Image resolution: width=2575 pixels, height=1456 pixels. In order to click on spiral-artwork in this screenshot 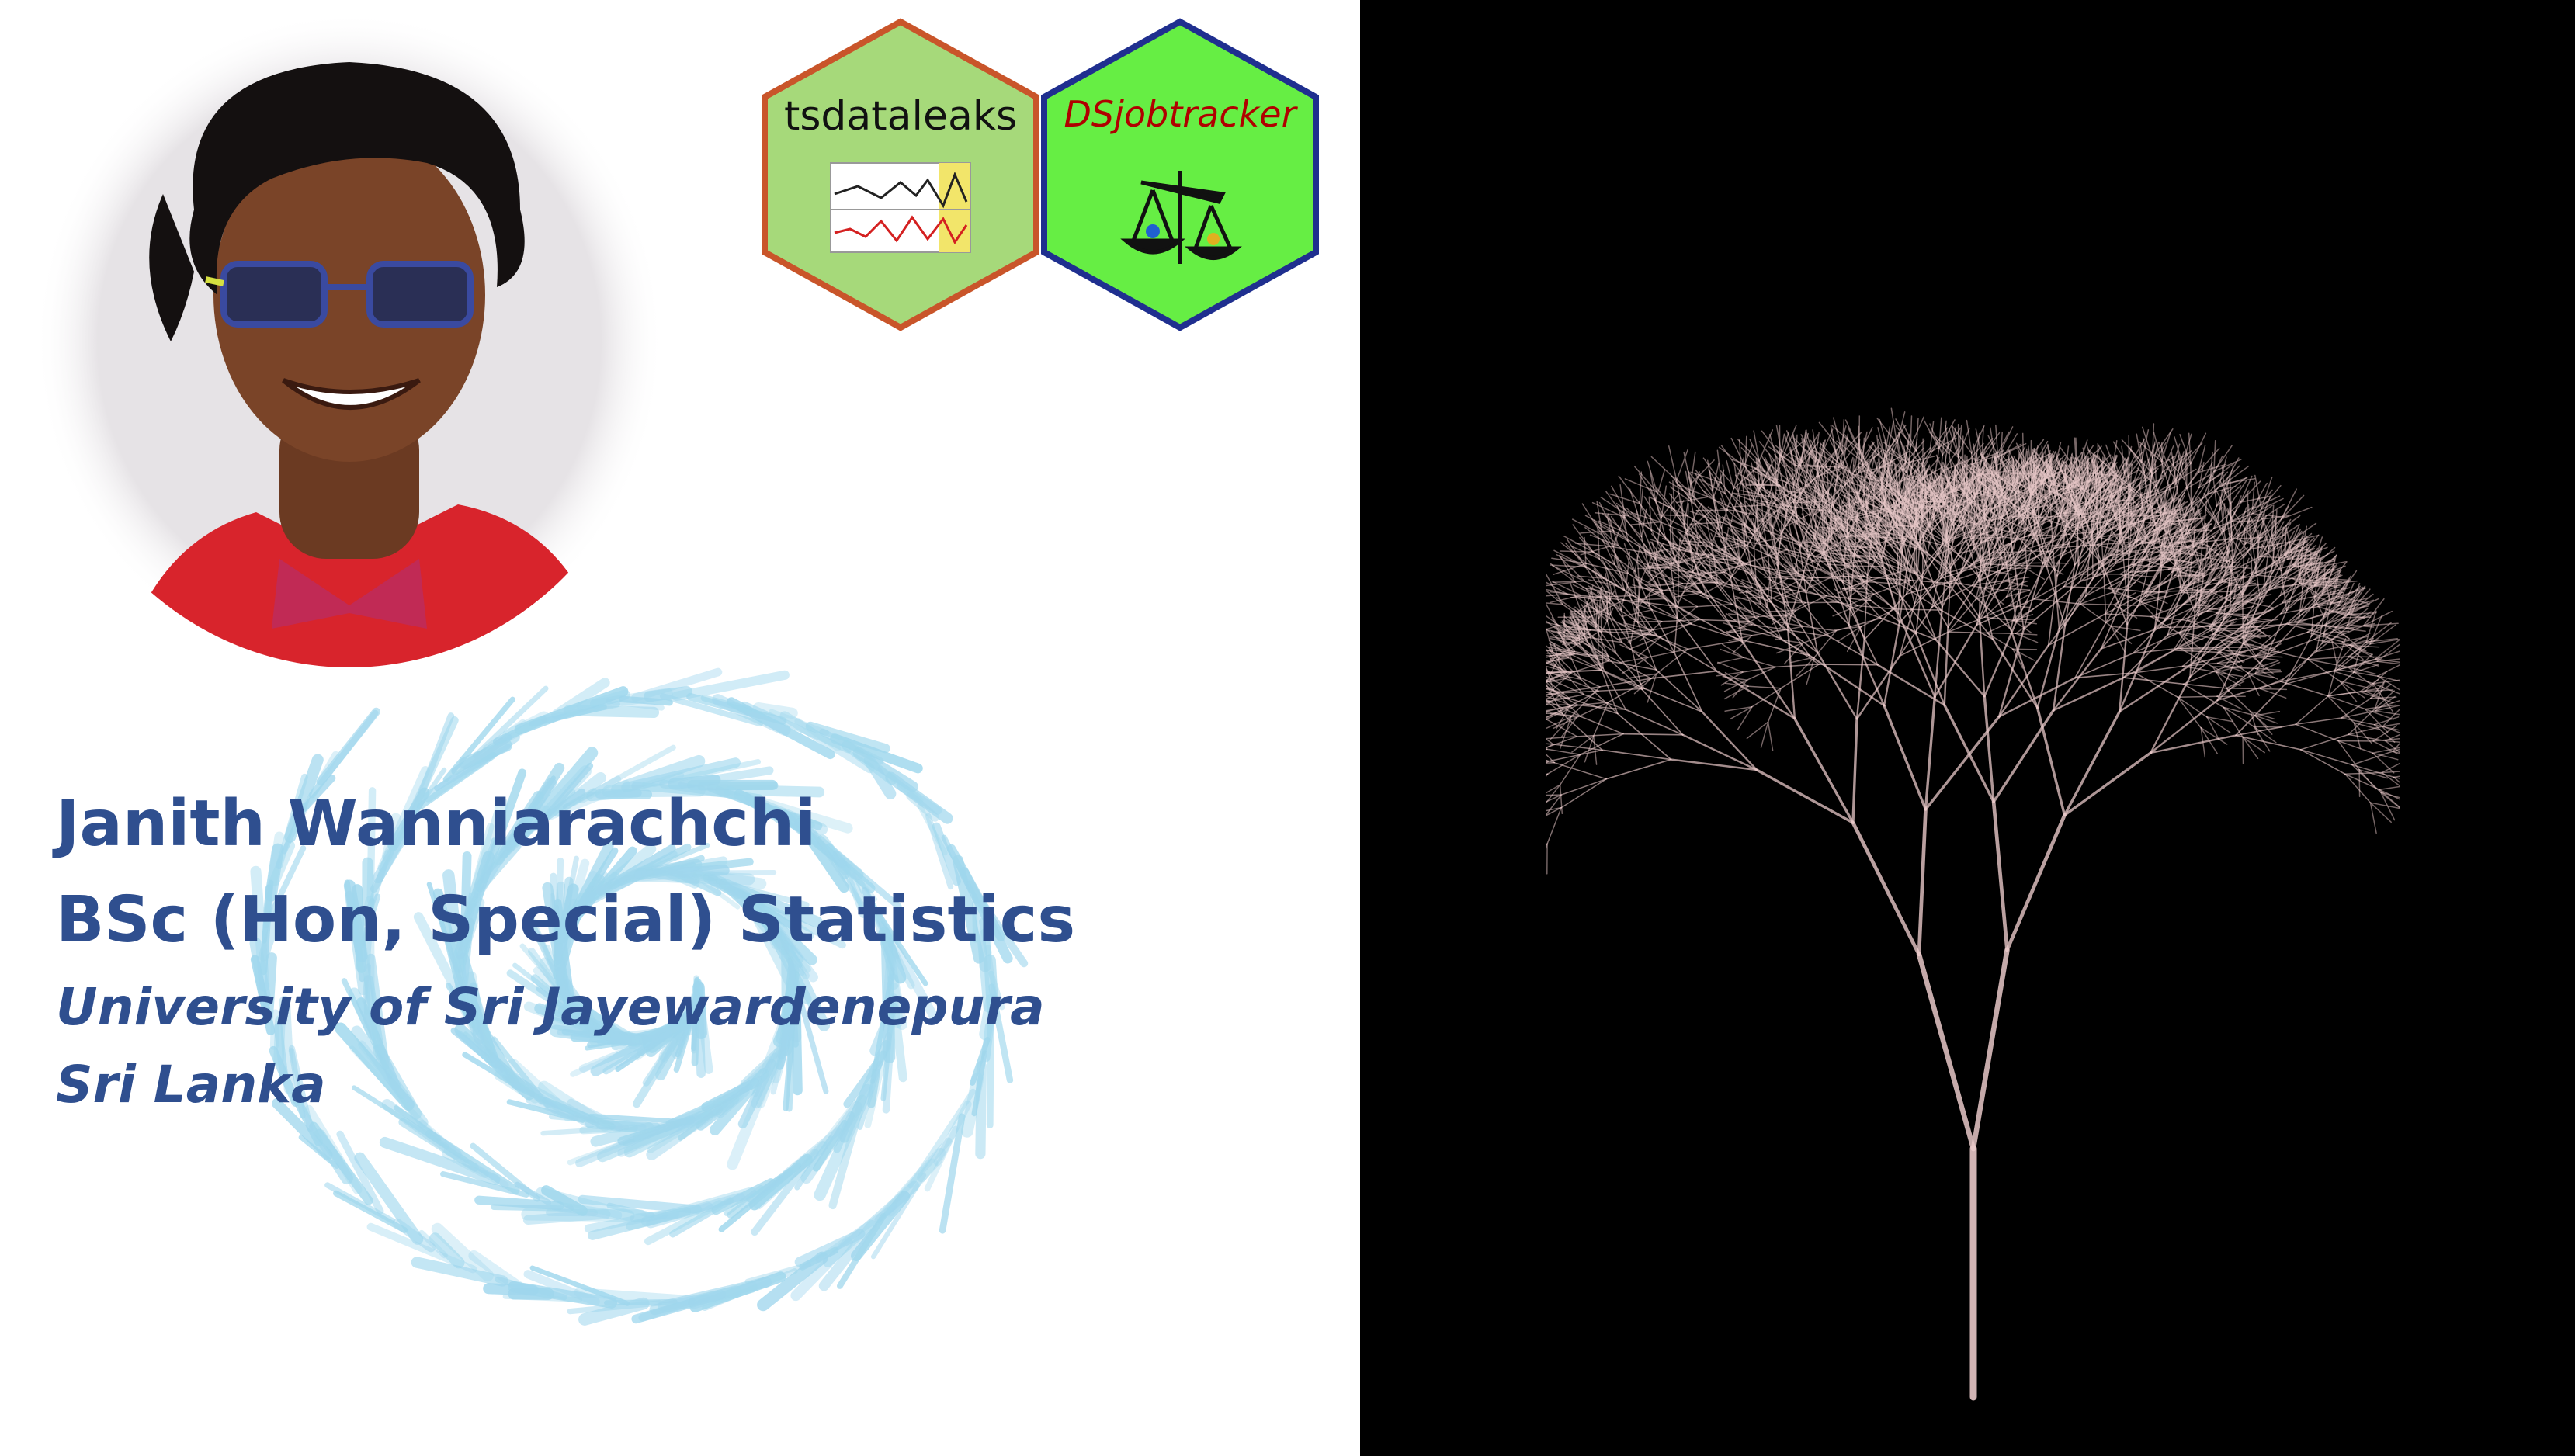, I will do `click(639, 996)`.